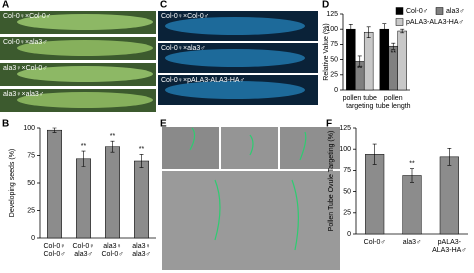  What do you see at coordinates (449, 250) in the screenshot?
I see `x-tick-label: ALA3-HA♂` at bounding box center [449, 250].